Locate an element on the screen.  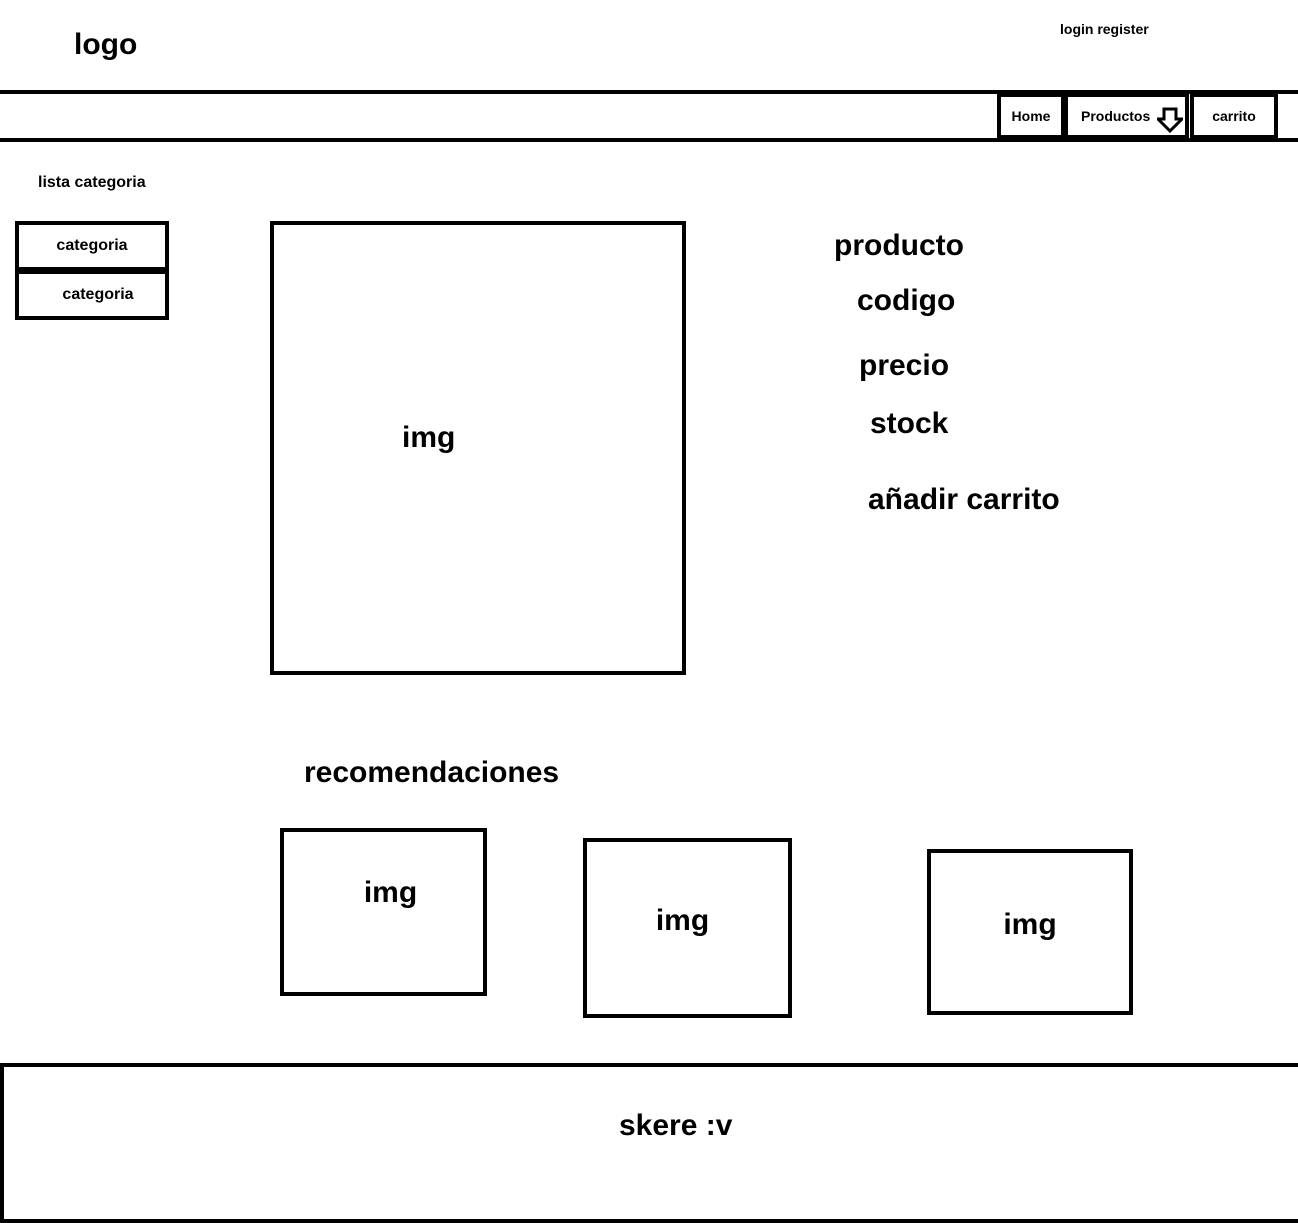
product-image: img is located at coordinates (478, 448).